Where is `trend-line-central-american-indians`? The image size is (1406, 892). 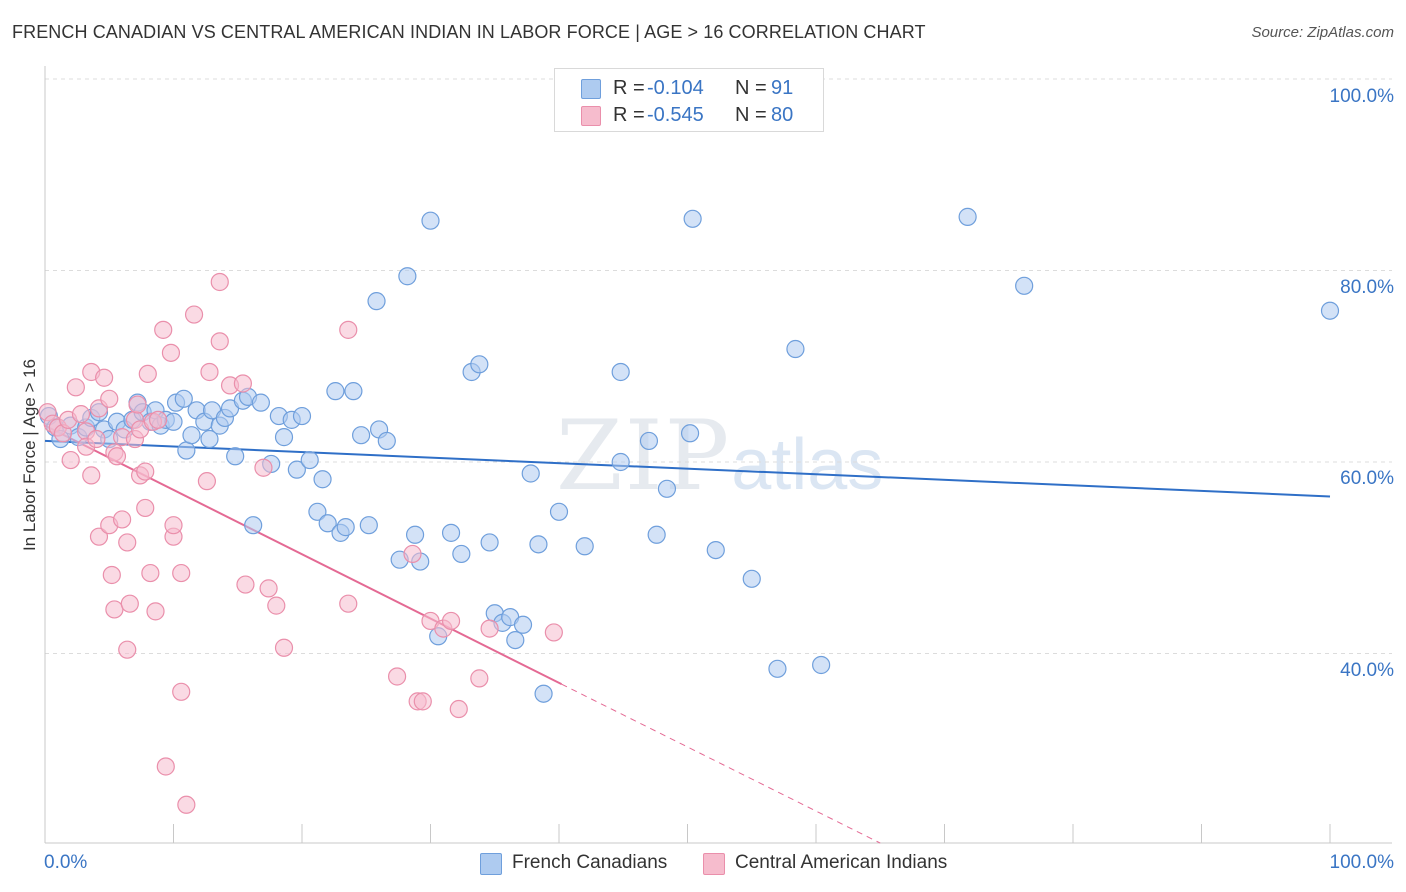
trend-line-central-american-indians is located at coordinates (303, 555).